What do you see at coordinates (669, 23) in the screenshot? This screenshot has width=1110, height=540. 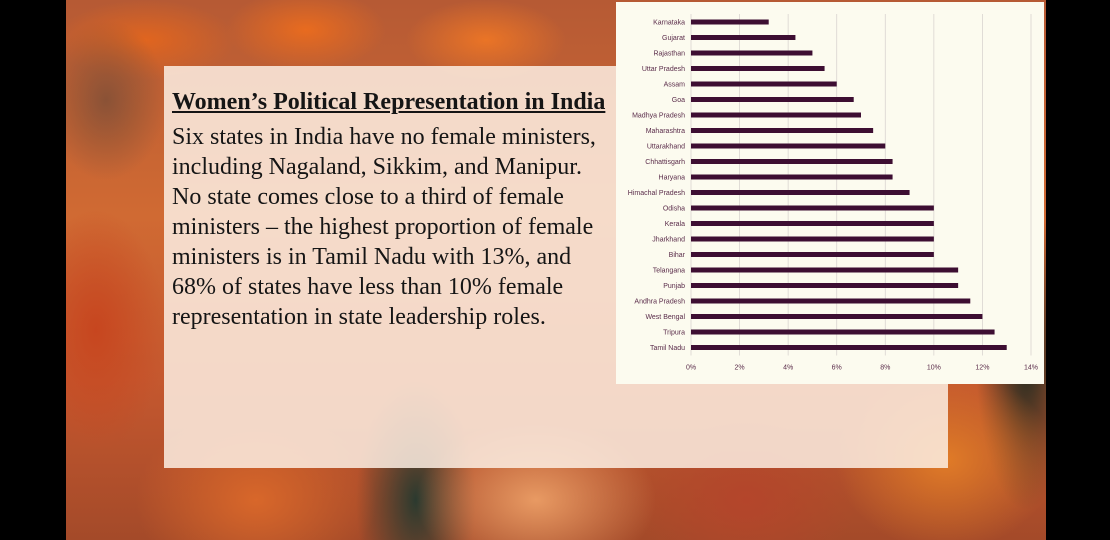 I see `category-label: Karnataka` at bounding box center [669, 23].